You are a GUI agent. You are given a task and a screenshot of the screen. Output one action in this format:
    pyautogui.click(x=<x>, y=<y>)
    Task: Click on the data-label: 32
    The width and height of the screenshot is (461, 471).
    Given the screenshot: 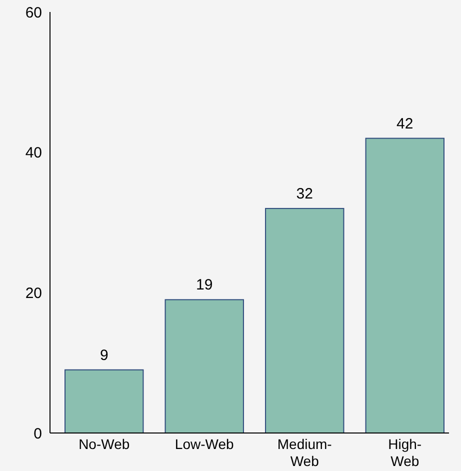 What is the action you would take?
    pyautogui.click(x=304, y=193)
    